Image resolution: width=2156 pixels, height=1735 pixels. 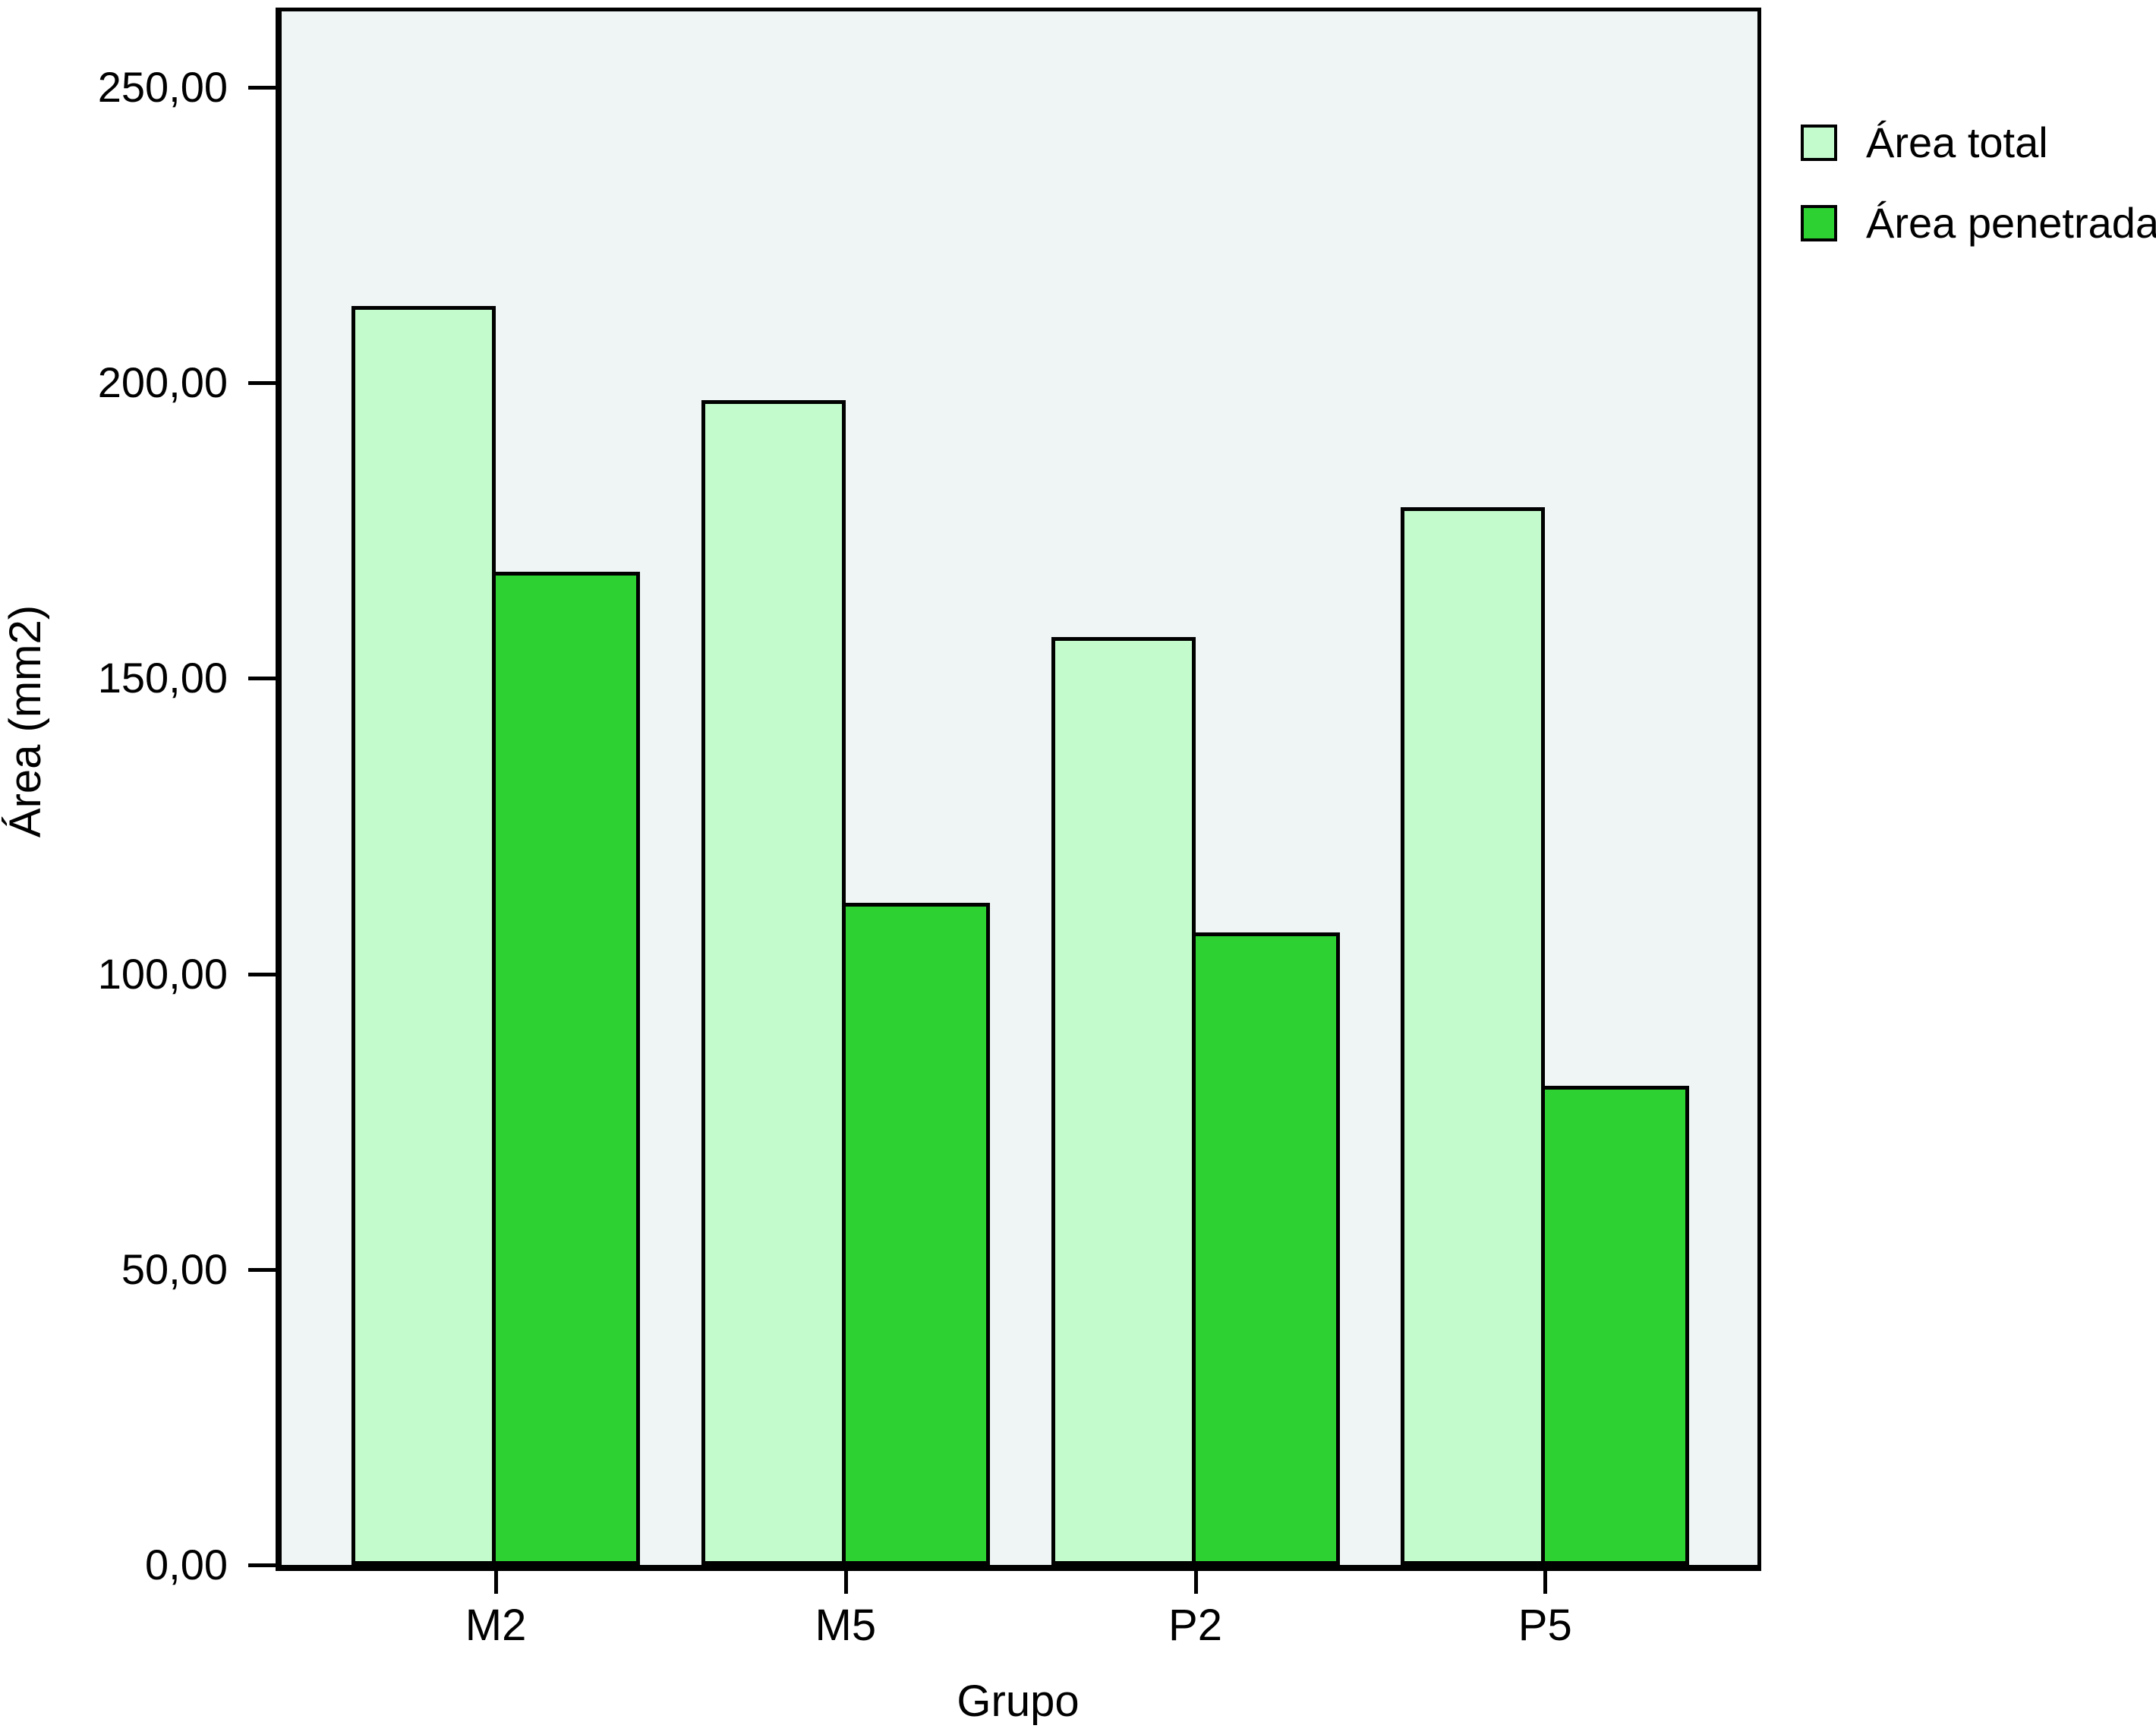 I want to click on y-tick-label: 100,00, so click(x=162, y=973).